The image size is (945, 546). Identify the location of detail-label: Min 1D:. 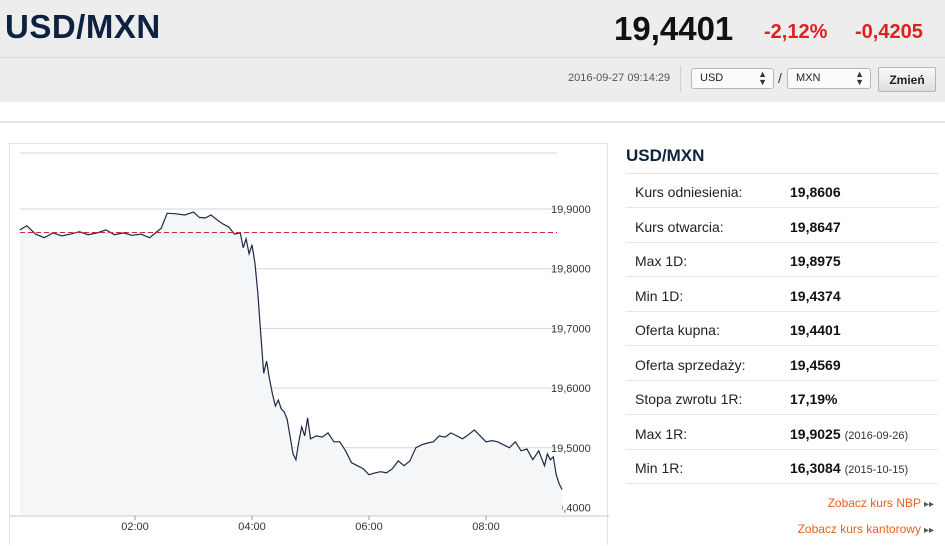
(659, 295).